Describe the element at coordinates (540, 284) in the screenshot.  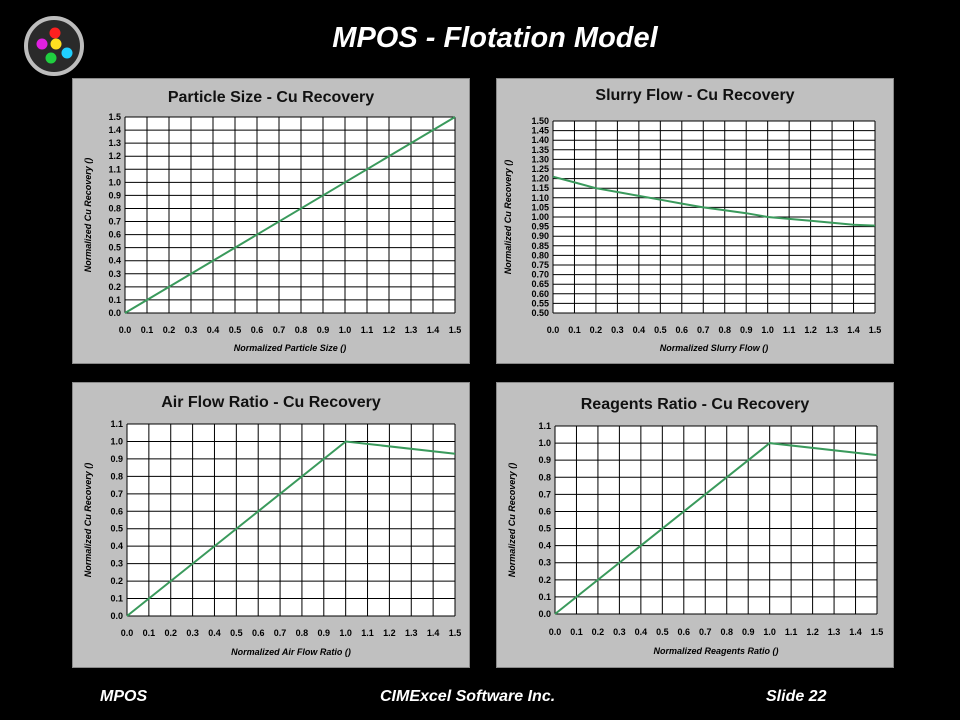
I see `y-tick-label: 0.65` at that location.